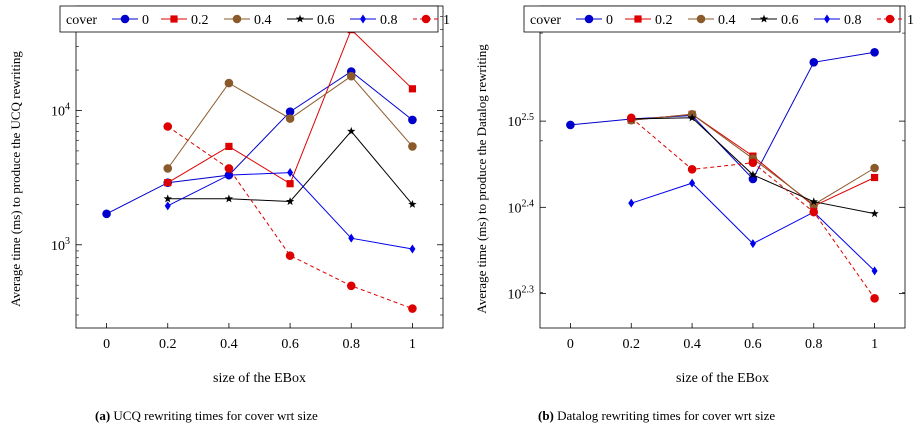 The image size is (917, 433). Describe the element at coordinates (168, 344) in the screenshot. I see `x-tick-label: 0.2` at that location.